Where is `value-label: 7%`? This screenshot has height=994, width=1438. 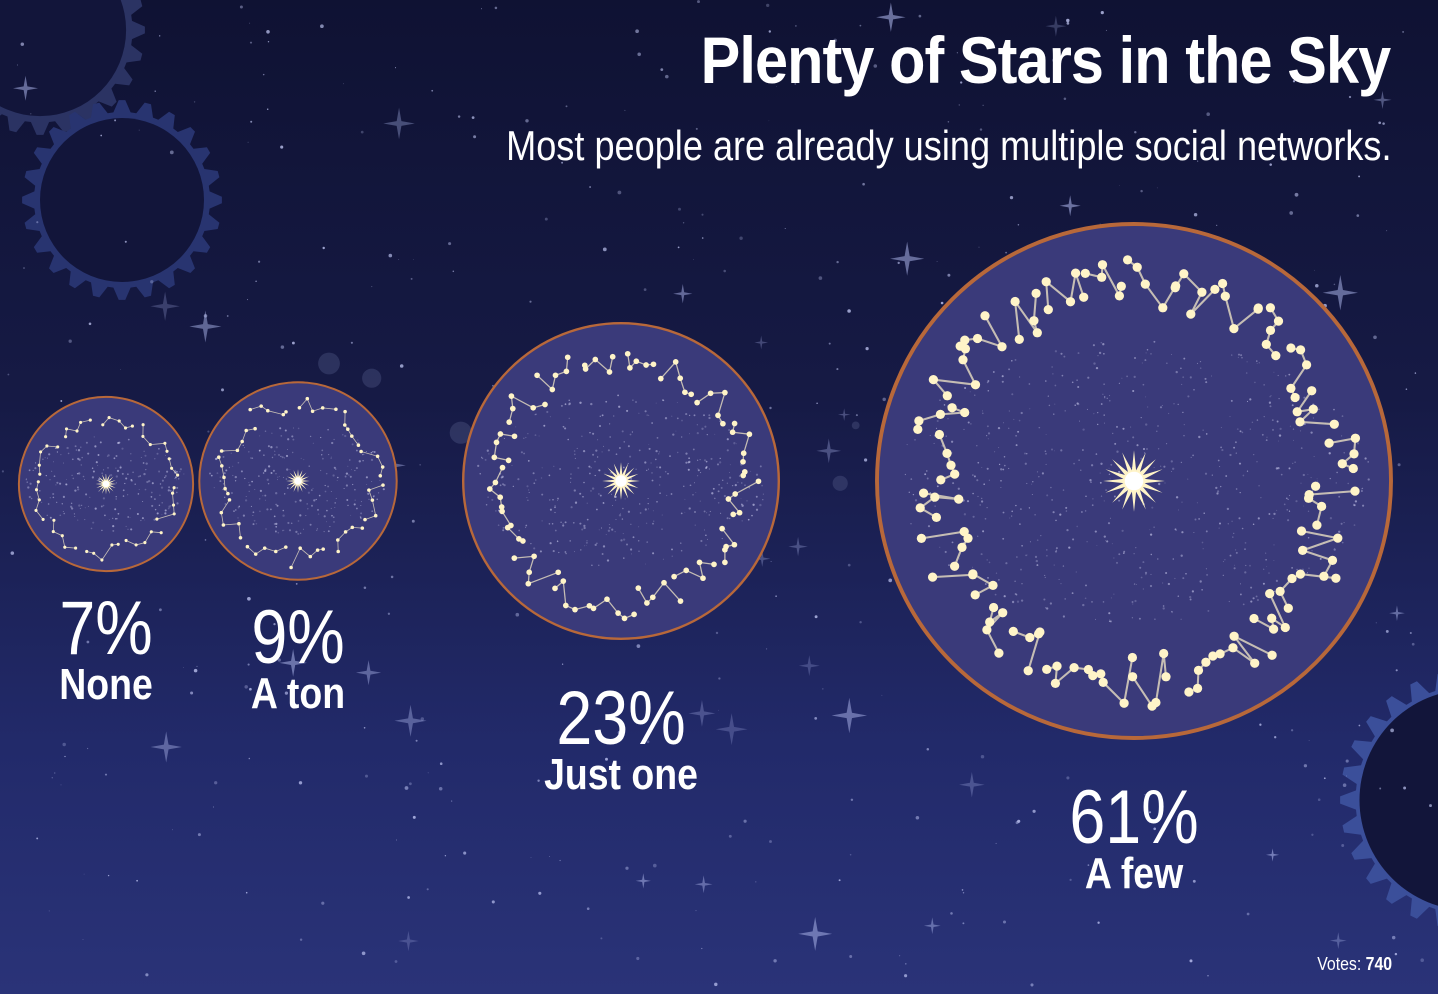 value-label: 7% is located at coordinates (106, 629).